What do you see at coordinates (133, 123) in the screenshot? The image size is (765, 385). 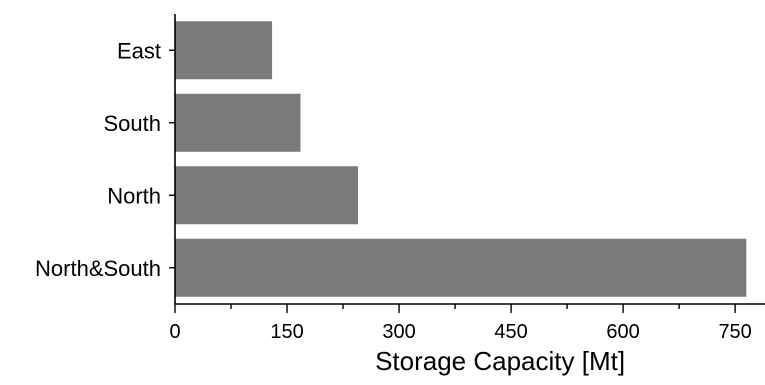 I see `category-label: South` at bounding box center [133, 123].